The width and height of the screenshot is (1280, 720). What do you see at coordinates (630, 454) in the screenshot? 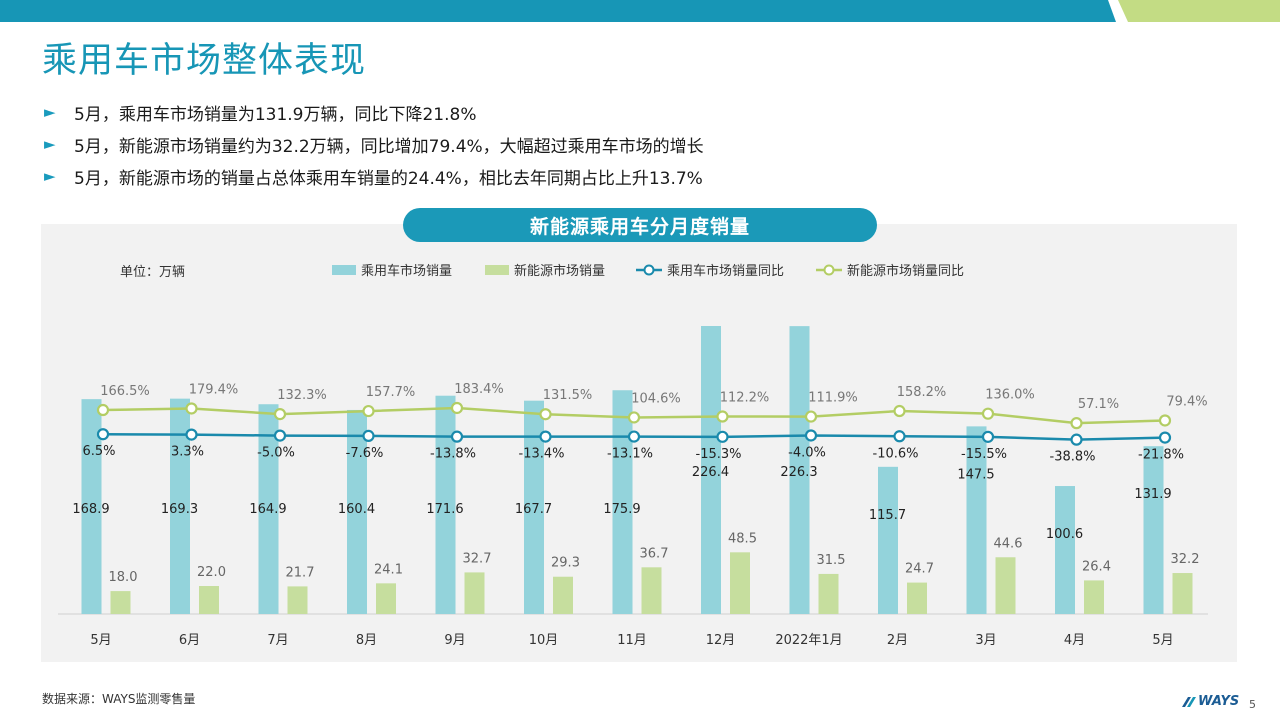
I see `label-total-yoy: -13.1%` at bounding box center [630, 454].